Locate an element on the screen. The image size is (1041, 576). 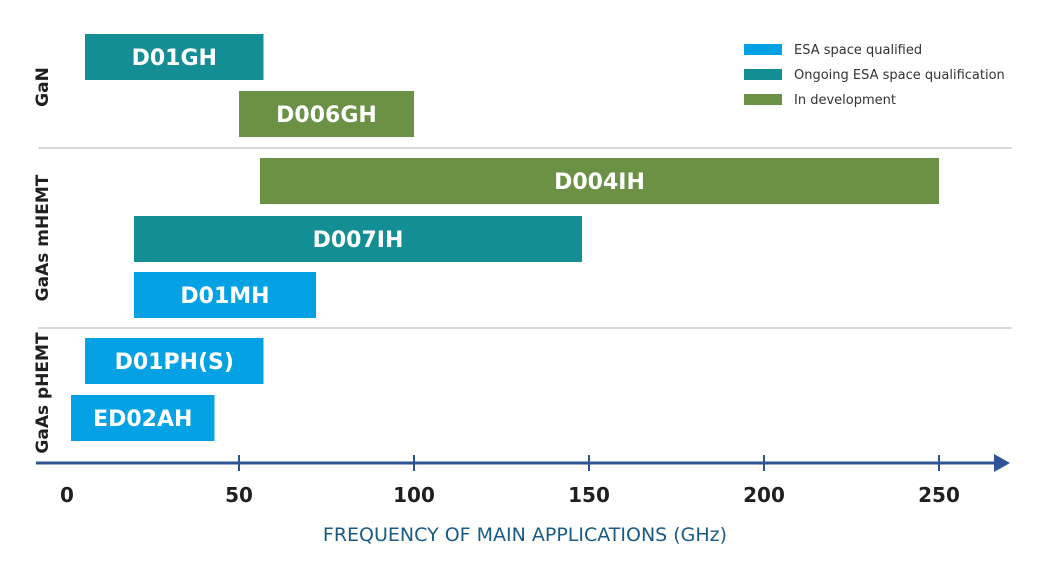
bar-ed02ah: ED02AH is located at coordinates (143, 418).